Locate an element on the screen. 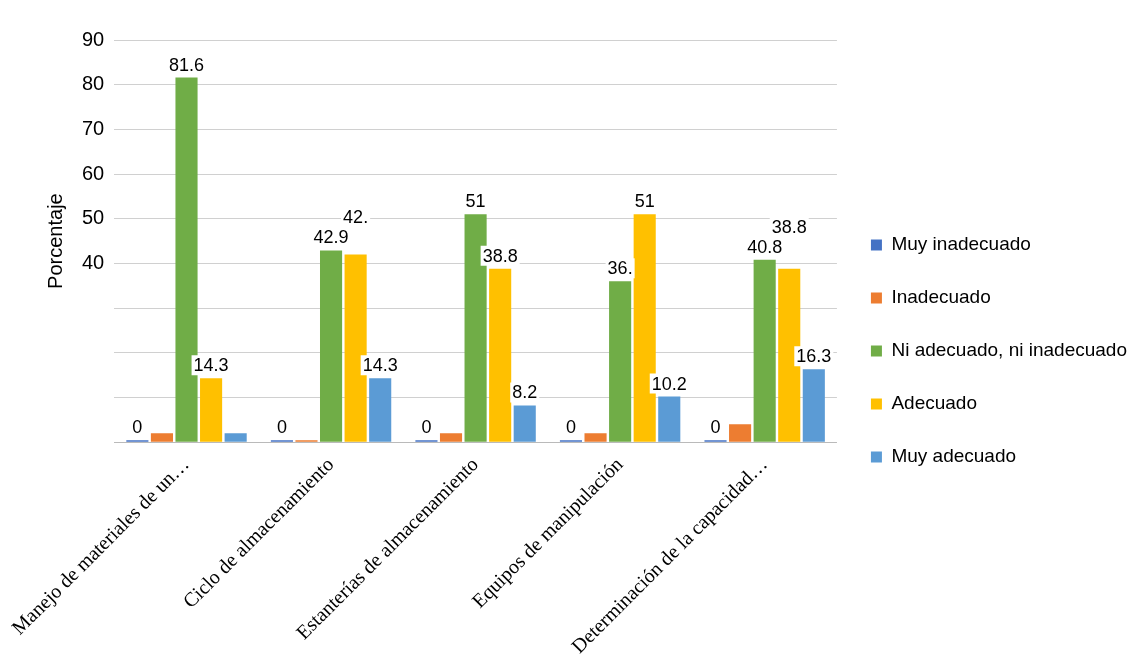  legend-label: Muy inadecuado is located at coordinates (961, 244).